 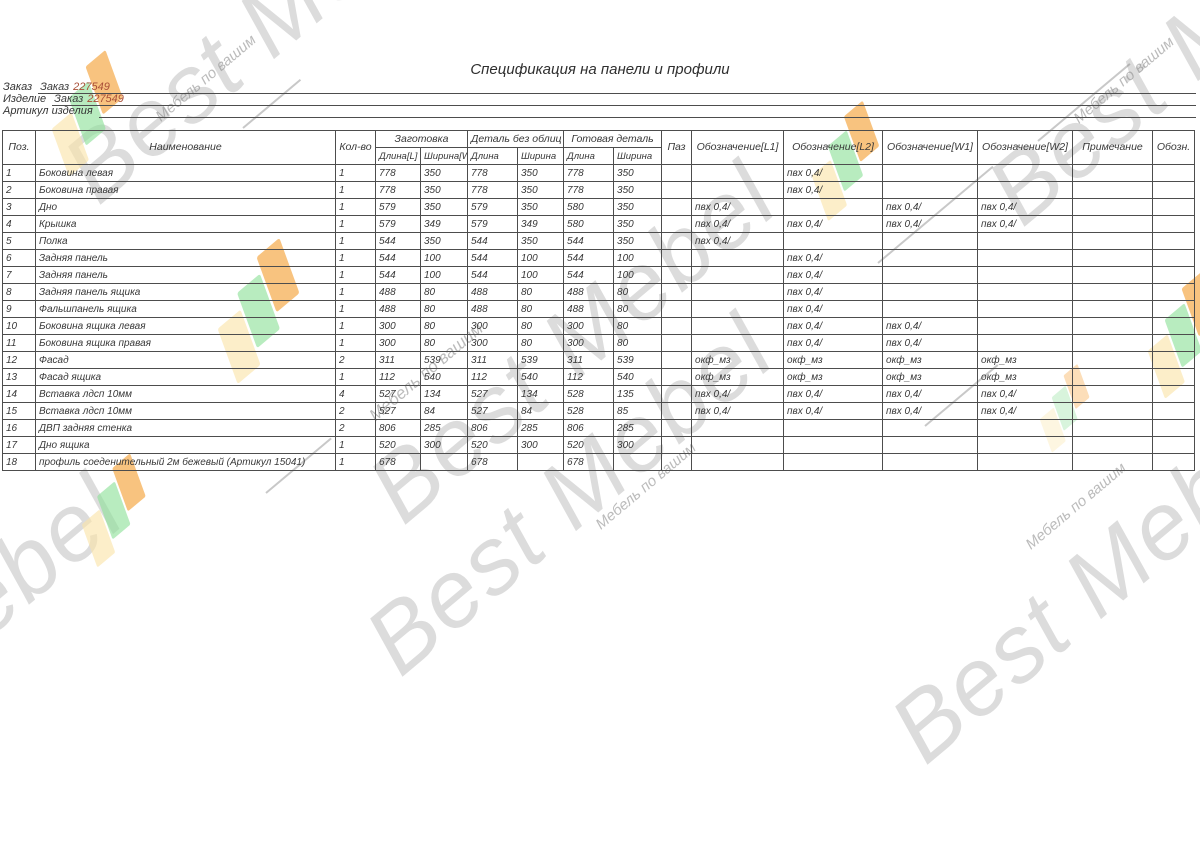 I want to click on cell-name: Крышка, so click(x=185, y=224).